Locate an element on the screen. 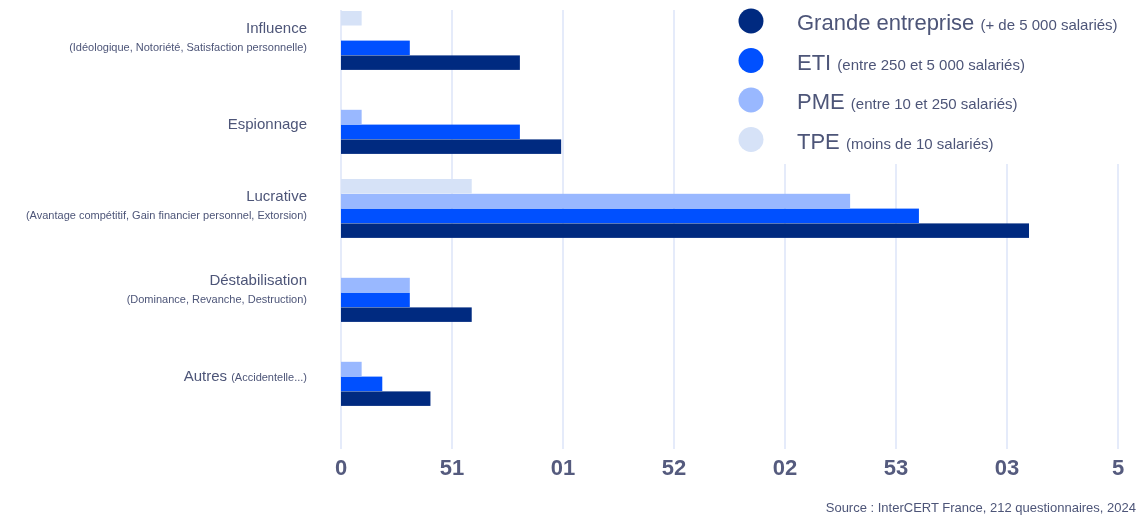 Image resolution: width=1148 pixels, height=515 pixels. y-tick-label: Autres (Accidentelle...) is located at coordinates (245, 375).